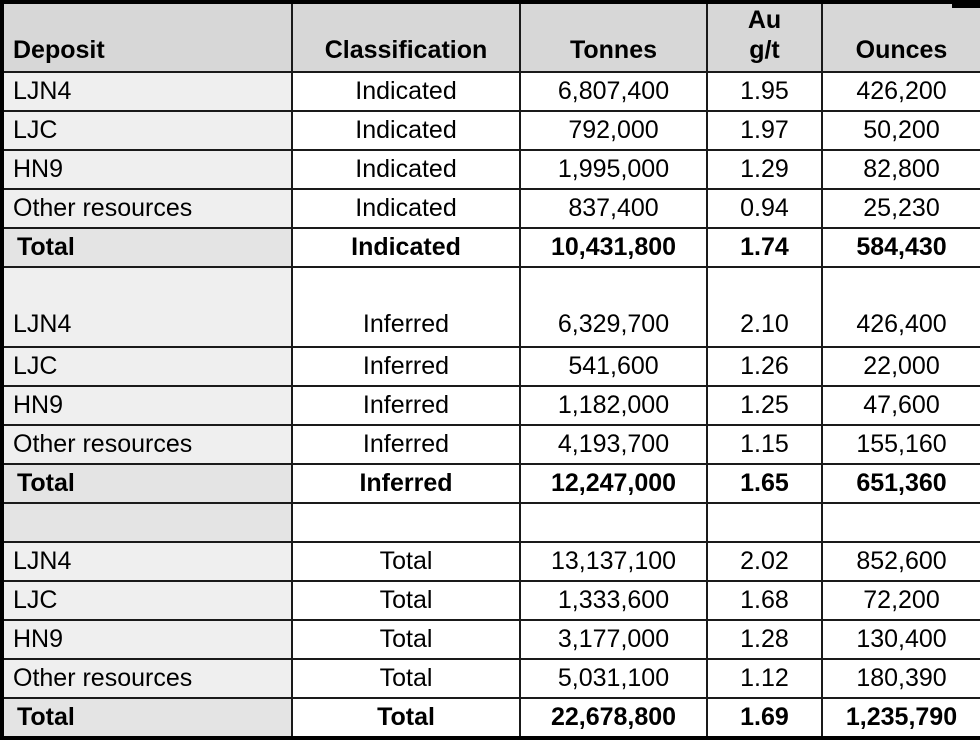 This screenshot has width=980, height=745. I want to click on cell-au: 1.29, so click(764, 169).